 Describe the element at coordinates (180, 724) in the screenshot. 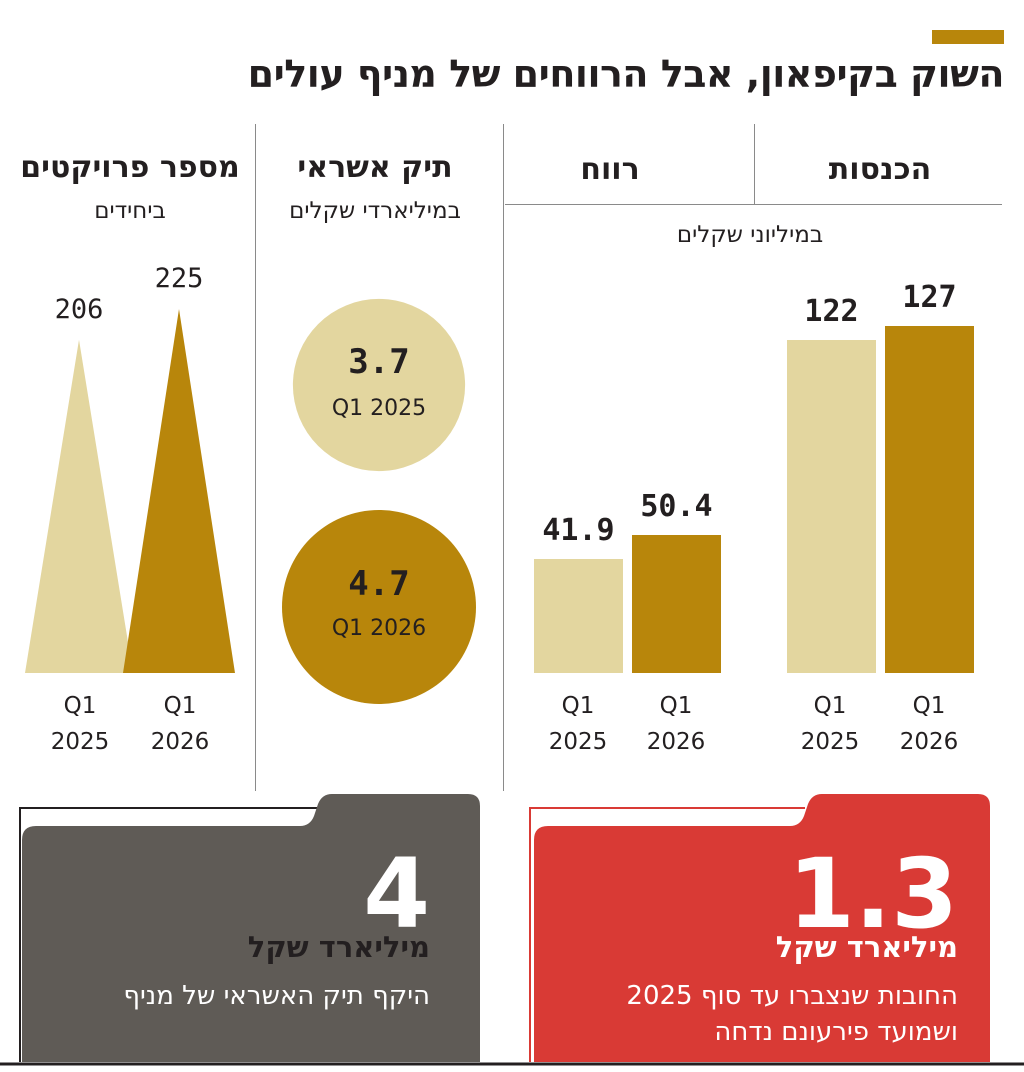

I see `projects-tick-q1-2026: Q1 2026` at that location.